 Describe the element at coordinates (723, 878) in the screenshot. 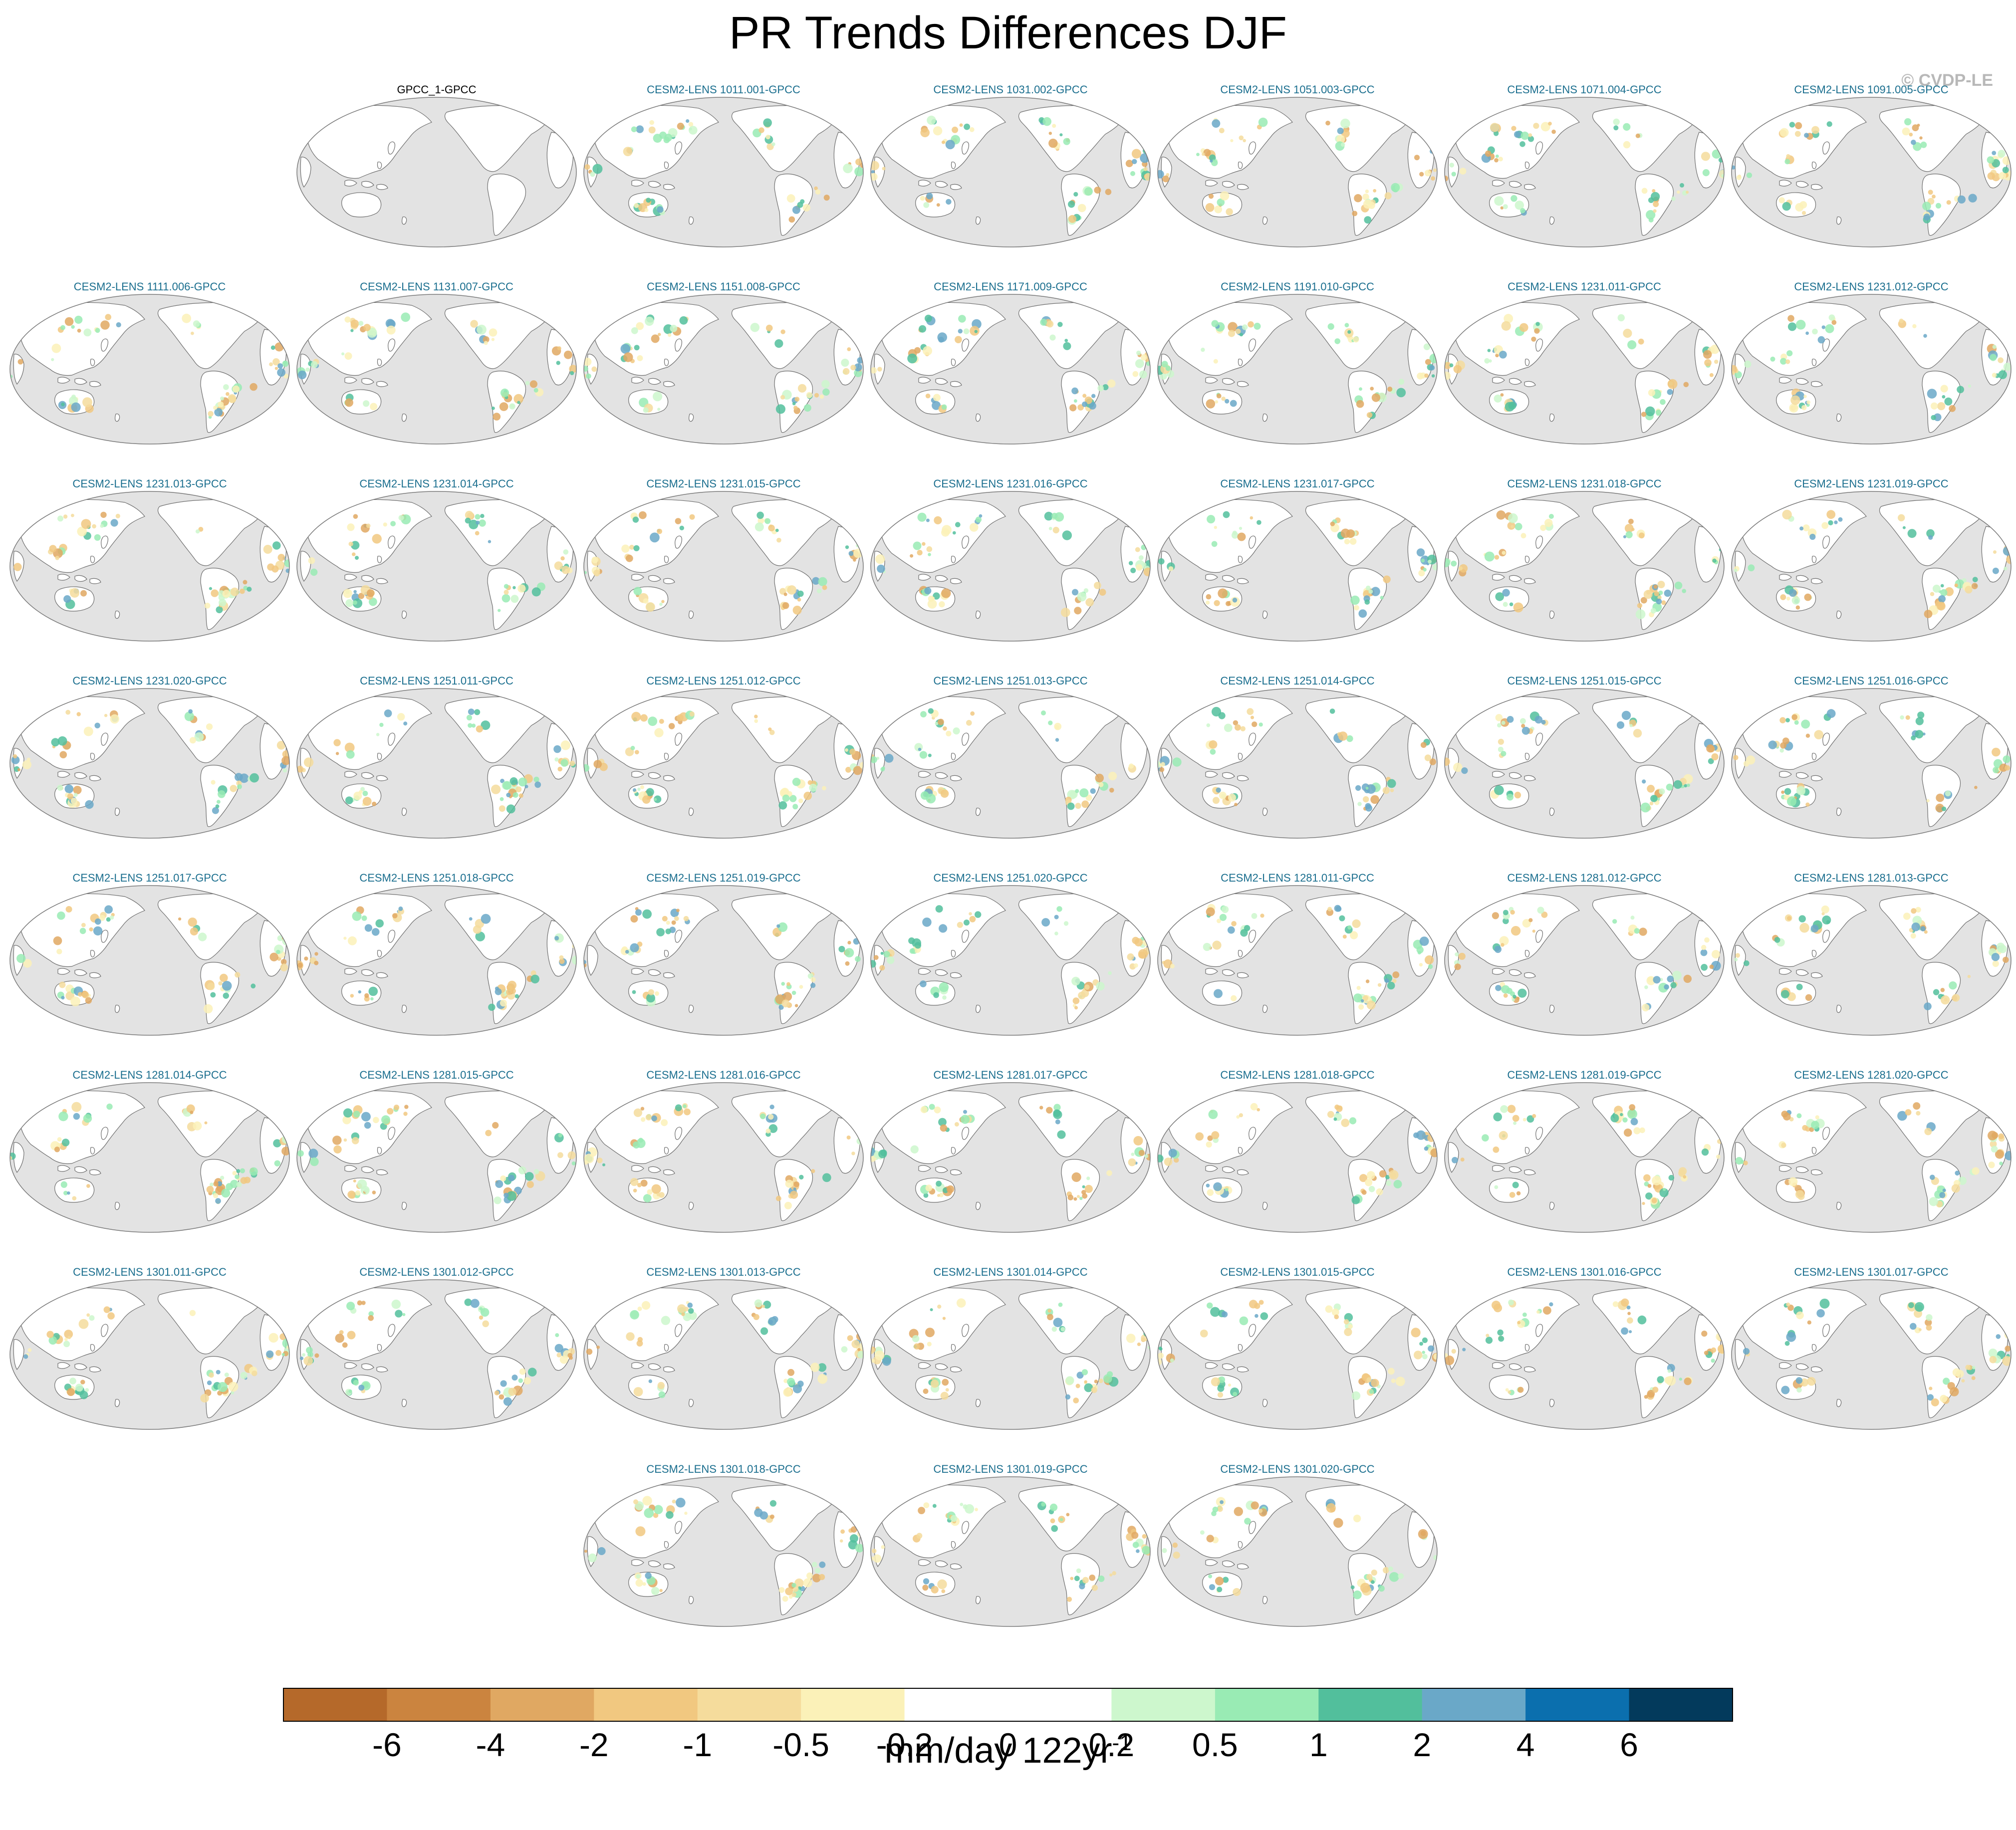

I see `panel-title: CESM2-LENS 1251.019-GPCC` at that location.